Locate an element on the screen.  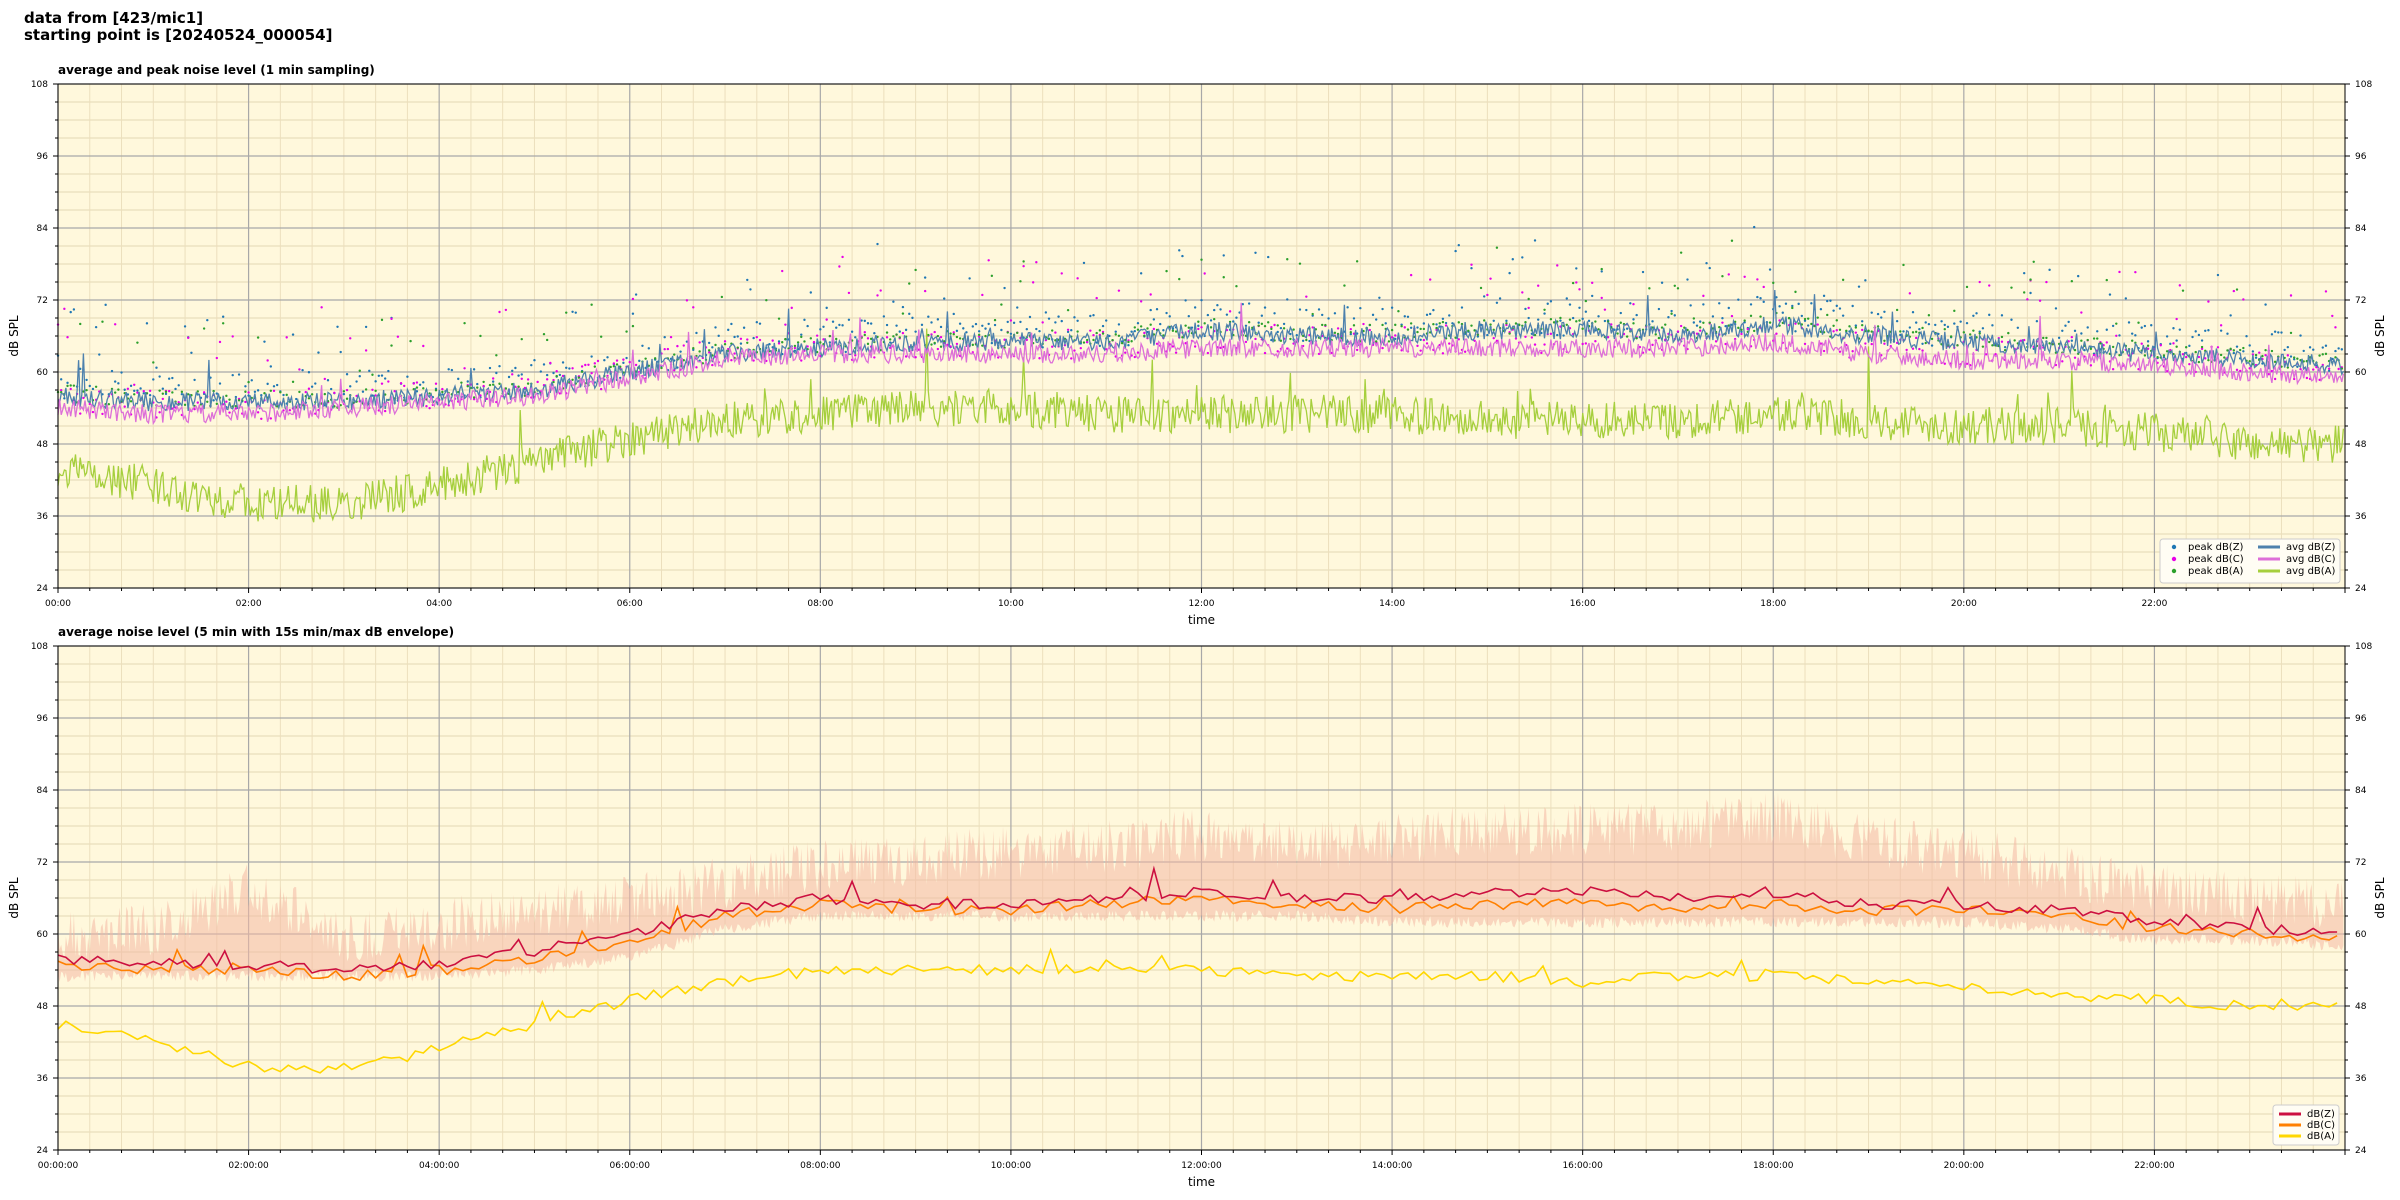
series-line-dbc is located at coordinates (1197, 938).